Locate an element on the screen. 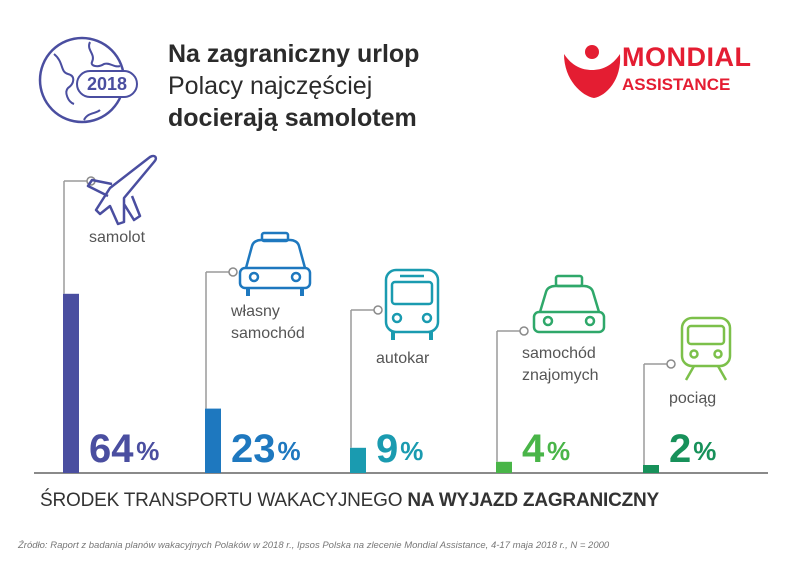 The height and width of the screenshot is (566, 800). x-axis-label-bold: NA WYJAZD ZAGRANICZNY is located at coordinates (533, 500).